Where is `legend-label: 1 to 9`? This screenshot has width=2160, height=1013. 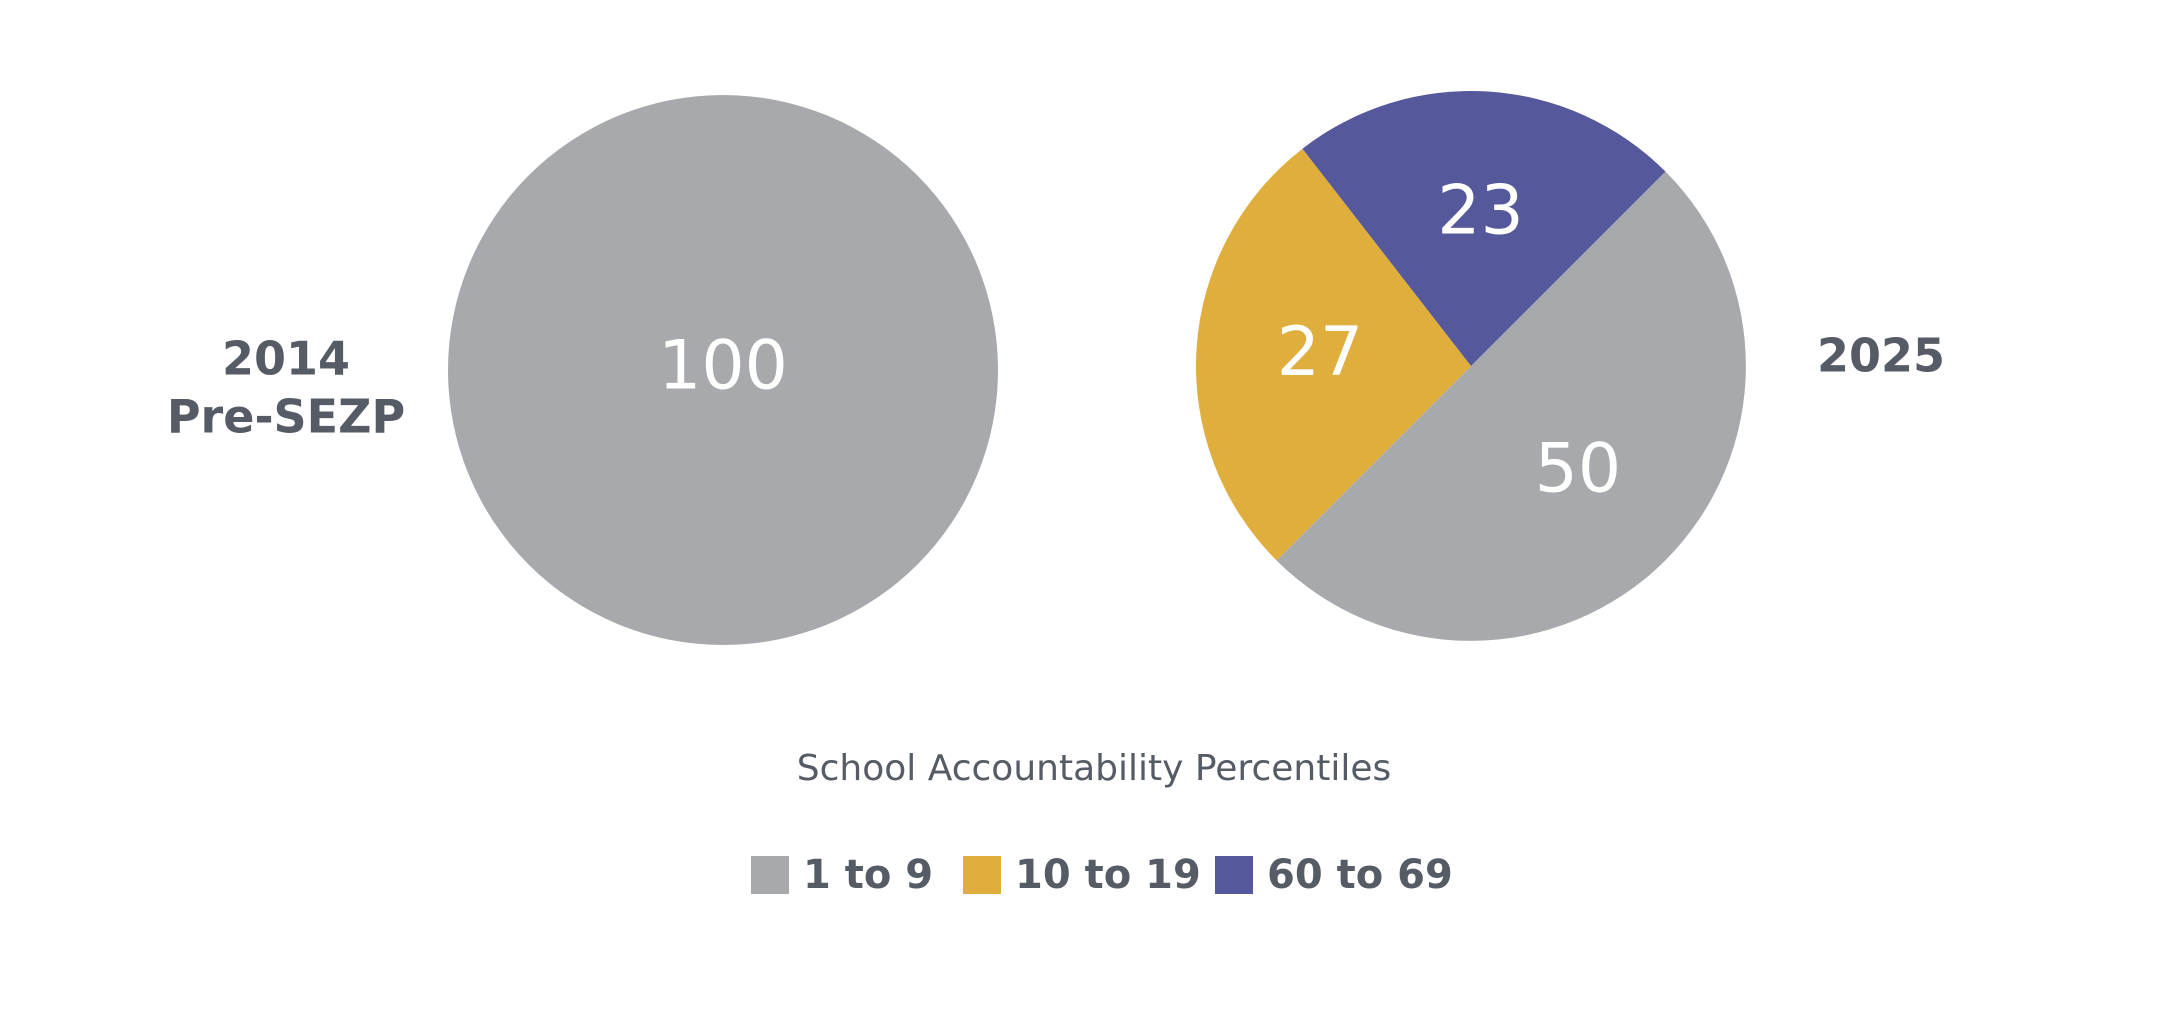 legend-label: 1 to 9 is located at coordinates (868, 875).